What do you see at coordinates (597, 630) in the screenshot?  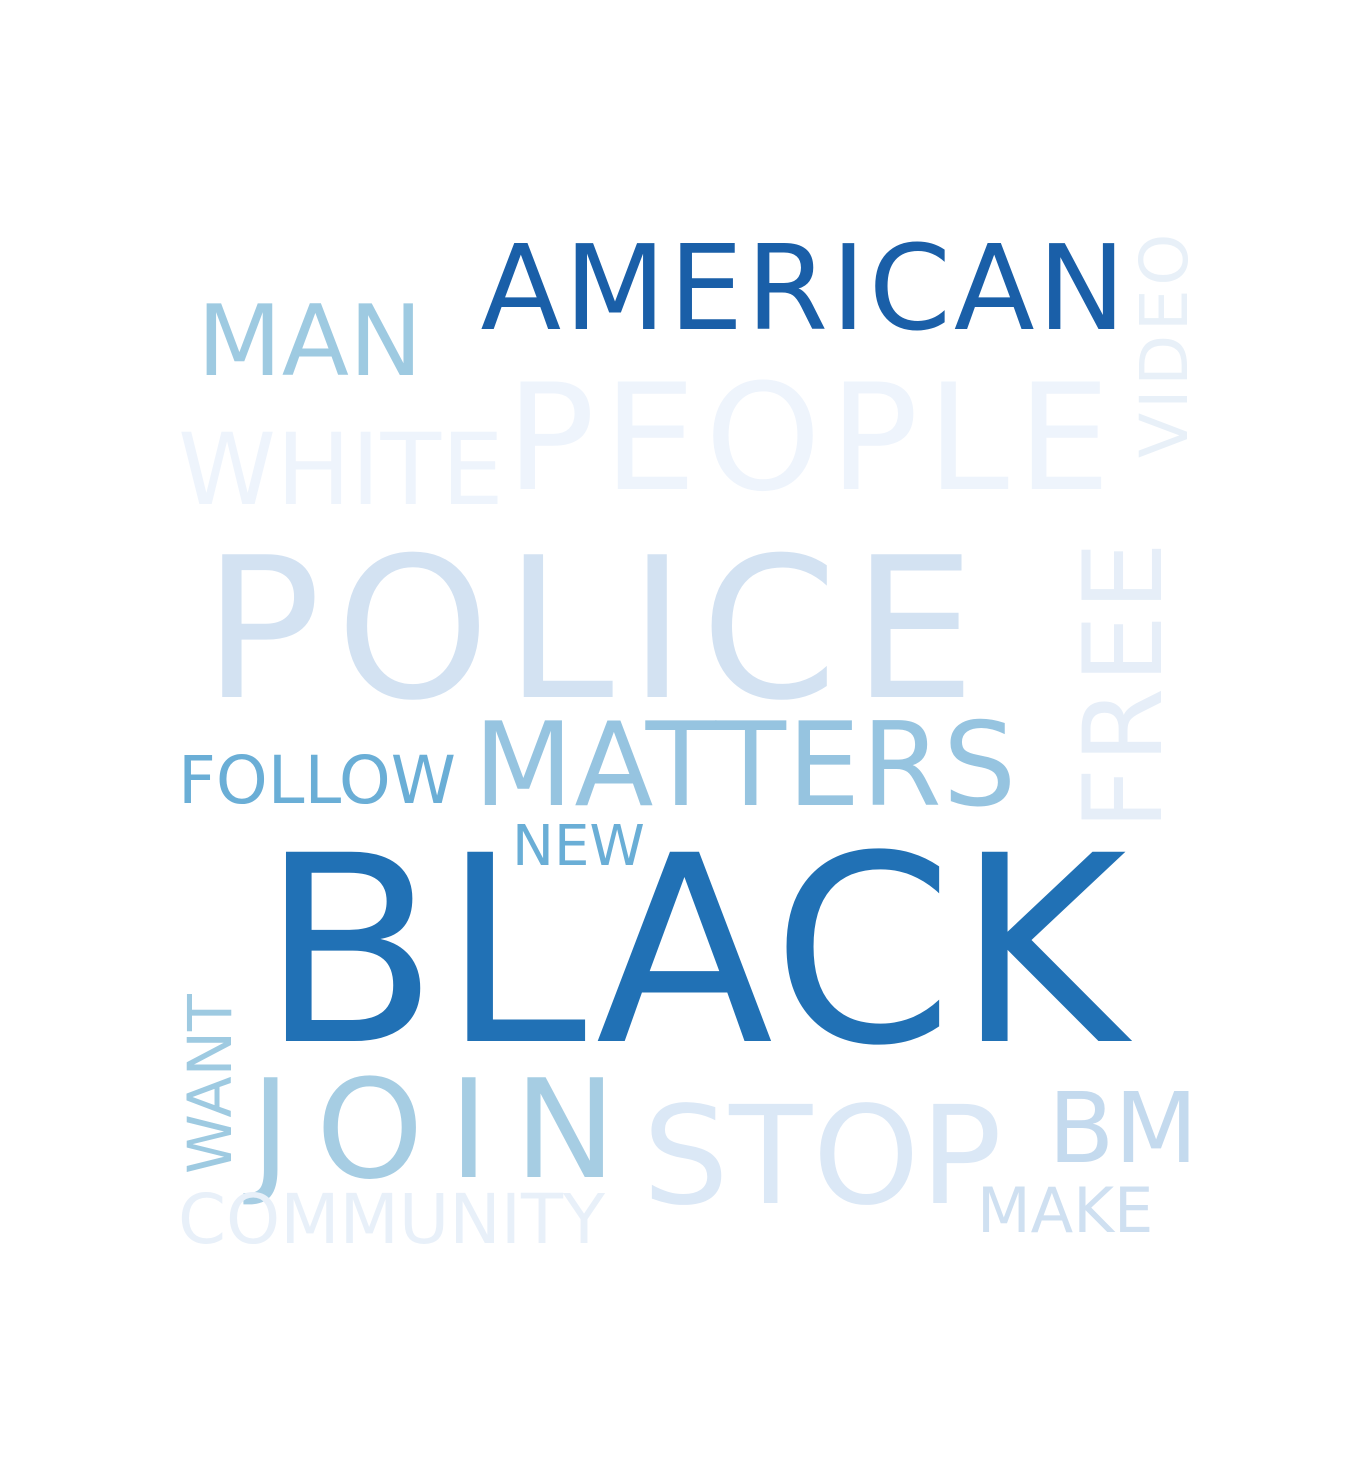 I see `word-police: POLICE` at bounding box center [597, 630].